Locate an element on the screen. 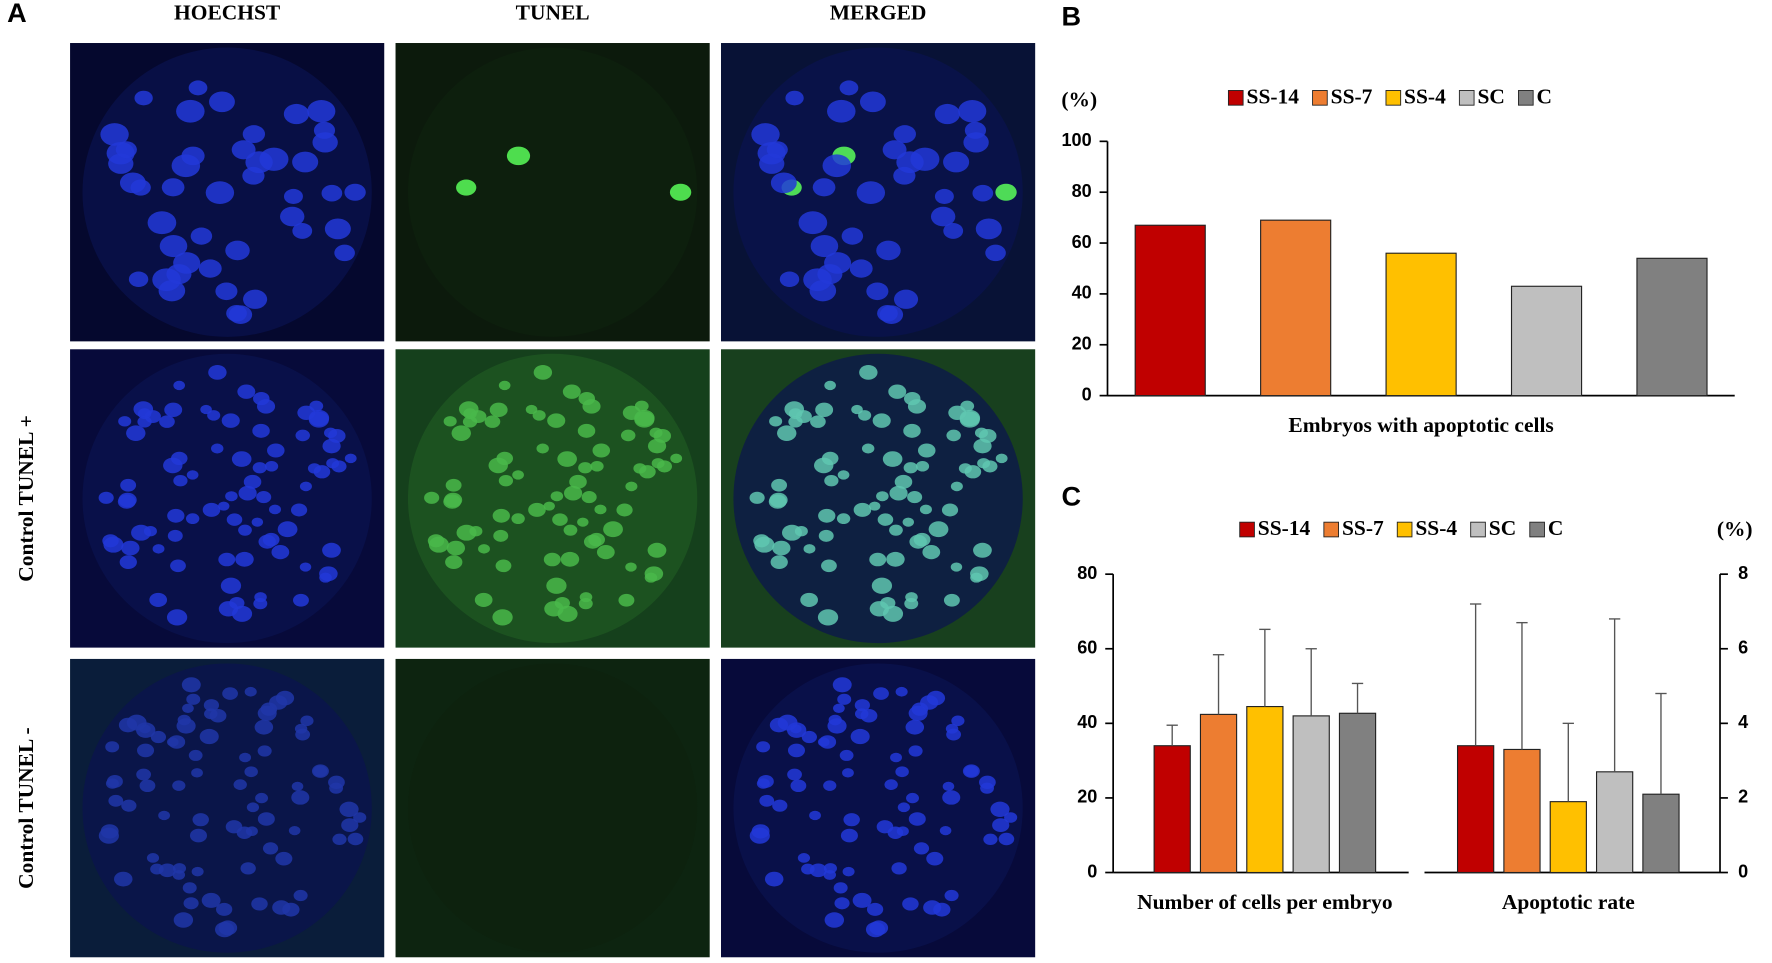  embryo-outline is located at coordinates (552, 808).